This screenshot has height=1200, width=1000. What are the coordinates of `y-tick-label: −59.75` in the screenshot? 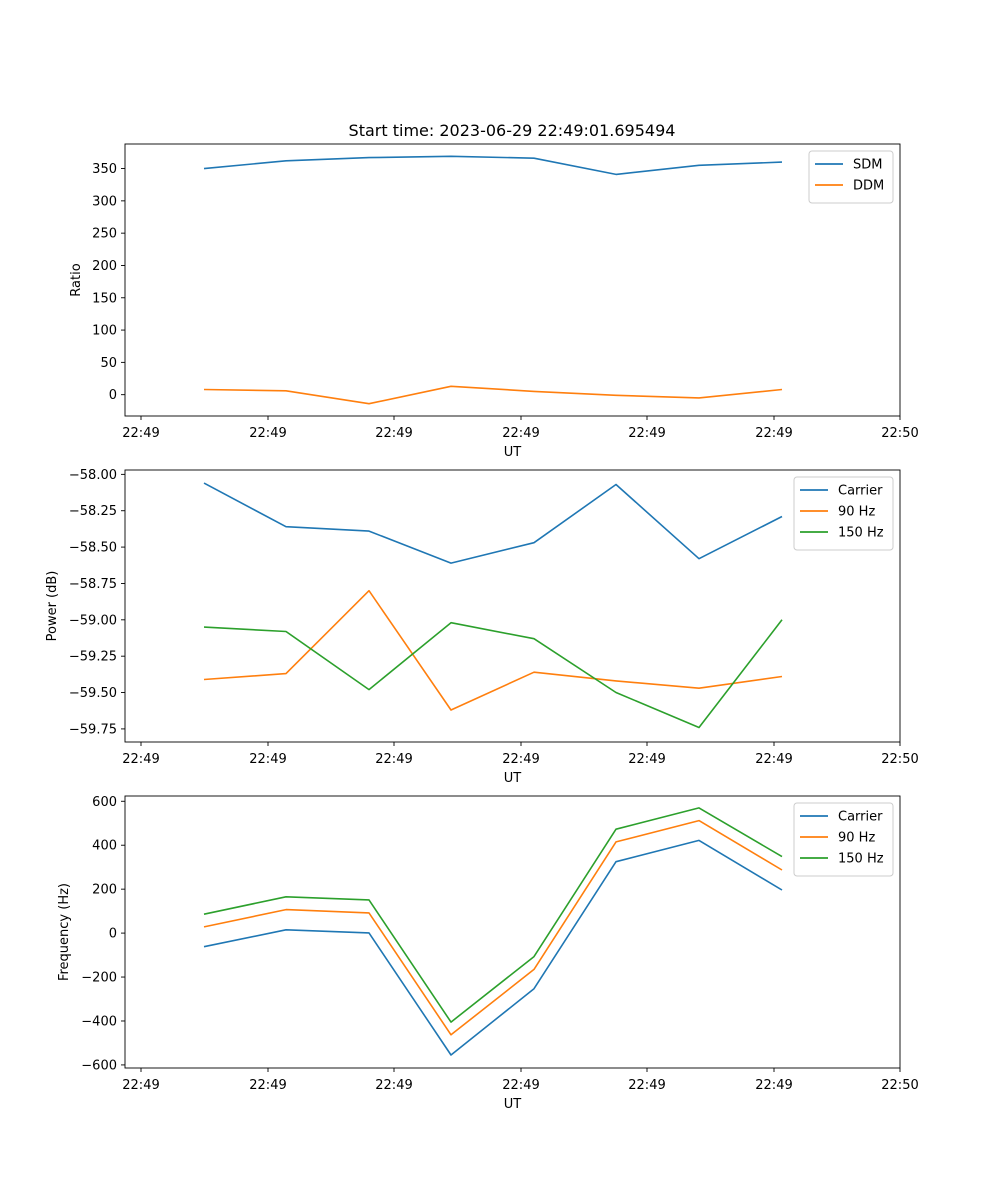 It's located at (93, 729).